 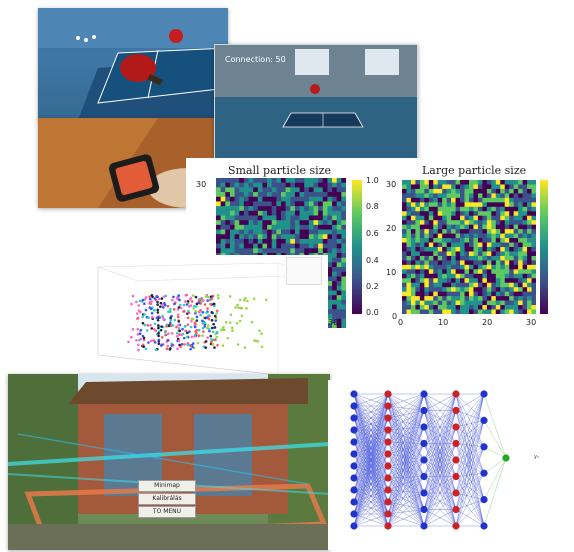 I want to click on to-menu-button: TO MENU, so click(x=167, y=512).